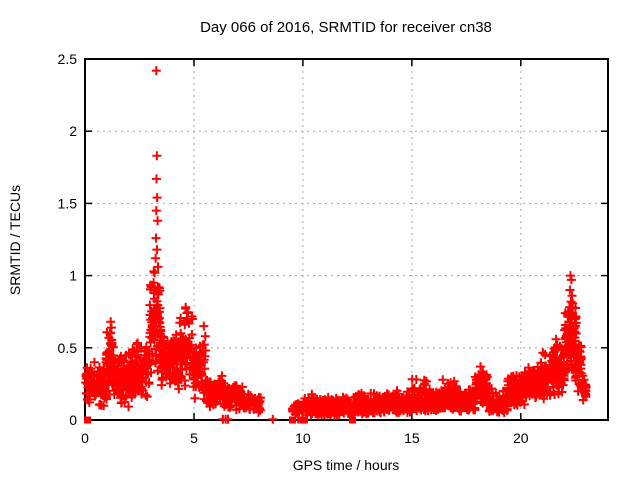 The width and height of the screenshot is (640, 485). I want to click on svg-text: 0.5, so click(68, 348).